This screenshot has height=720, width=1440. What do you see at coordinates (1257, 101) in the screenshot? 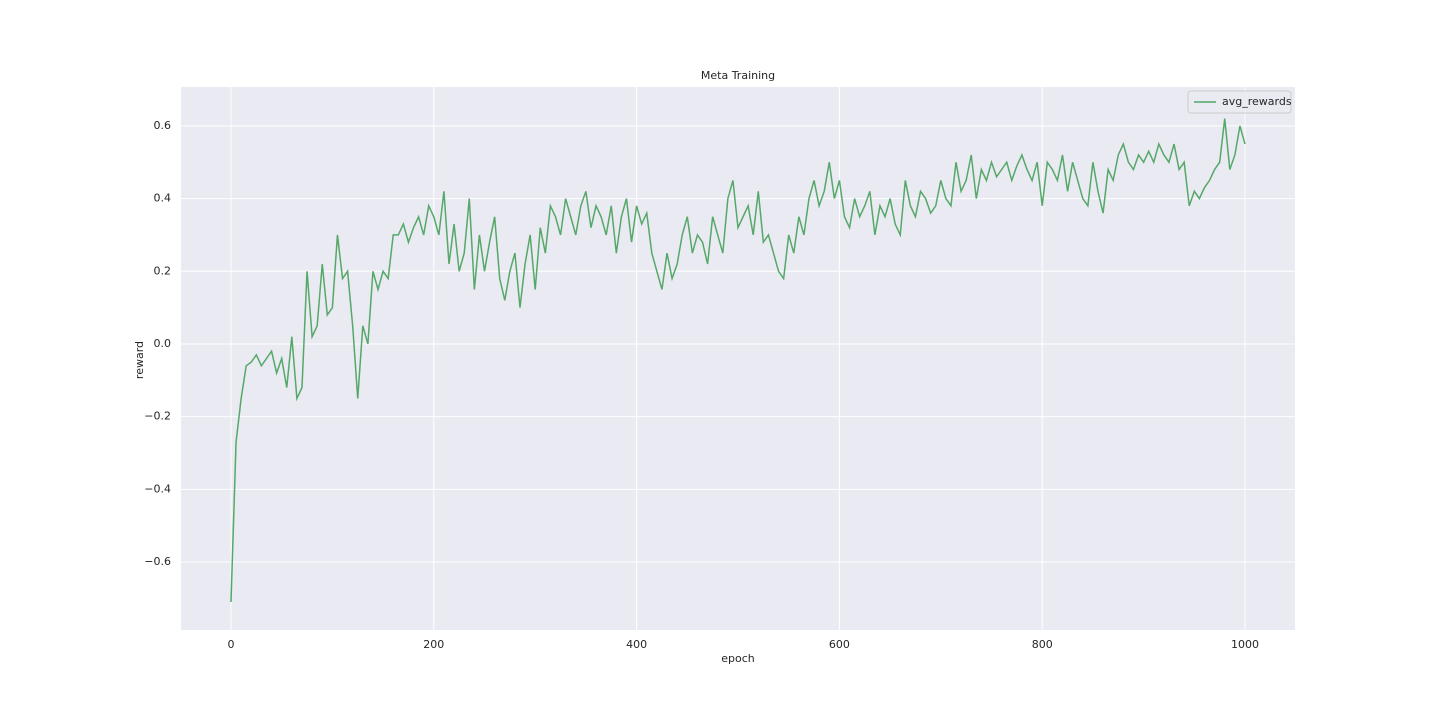
I see `legend-label: avg_rewards` at bounding box center [1257, 101].